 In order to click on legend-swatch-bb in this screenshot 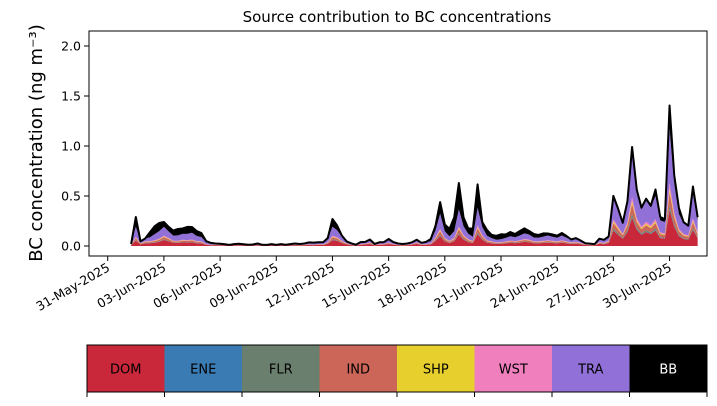, I will do `click(668, 368)`.